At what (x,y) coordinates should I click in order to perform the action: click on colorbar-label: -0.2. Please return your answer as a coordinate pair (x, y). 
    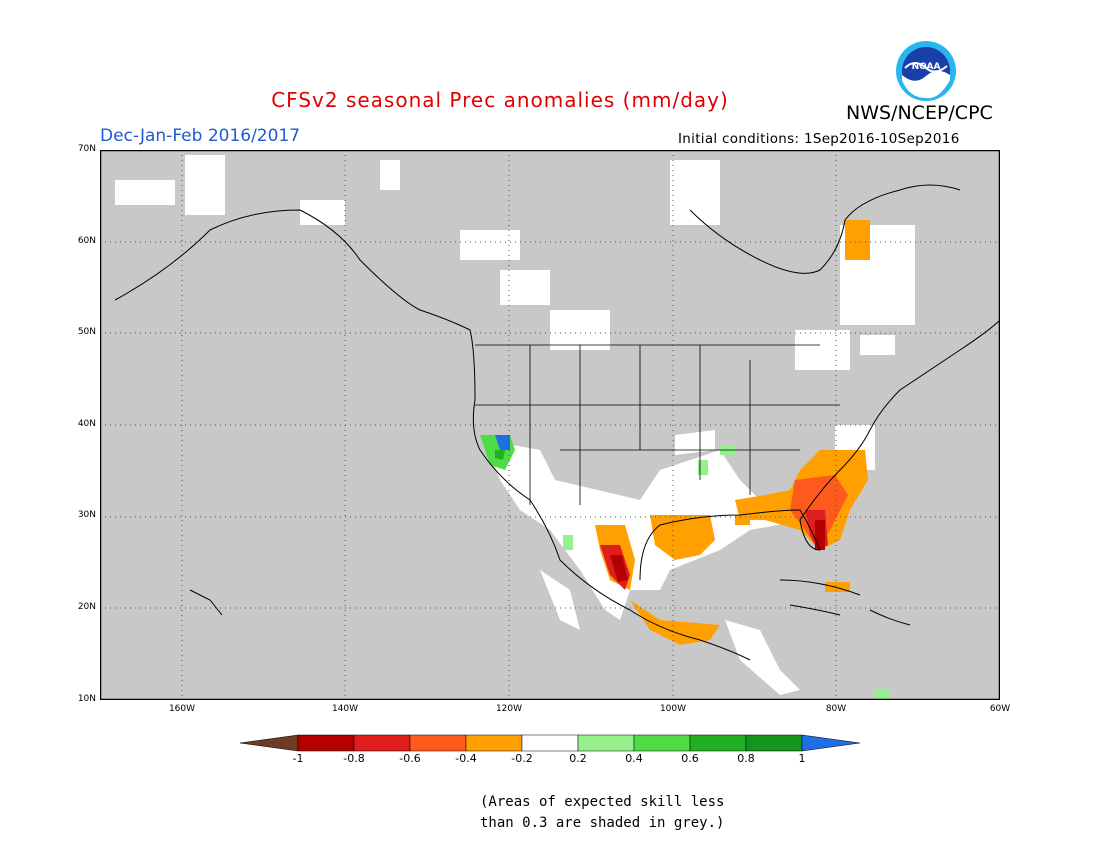
    Looking at the image, I should click on (522, 758).